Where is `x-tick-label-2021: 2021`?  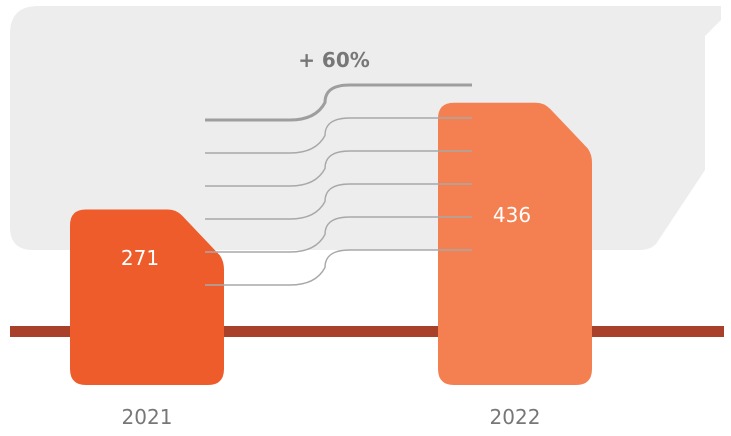 x-tick-label-2021: 2021 is located at coordinates (147, 417).